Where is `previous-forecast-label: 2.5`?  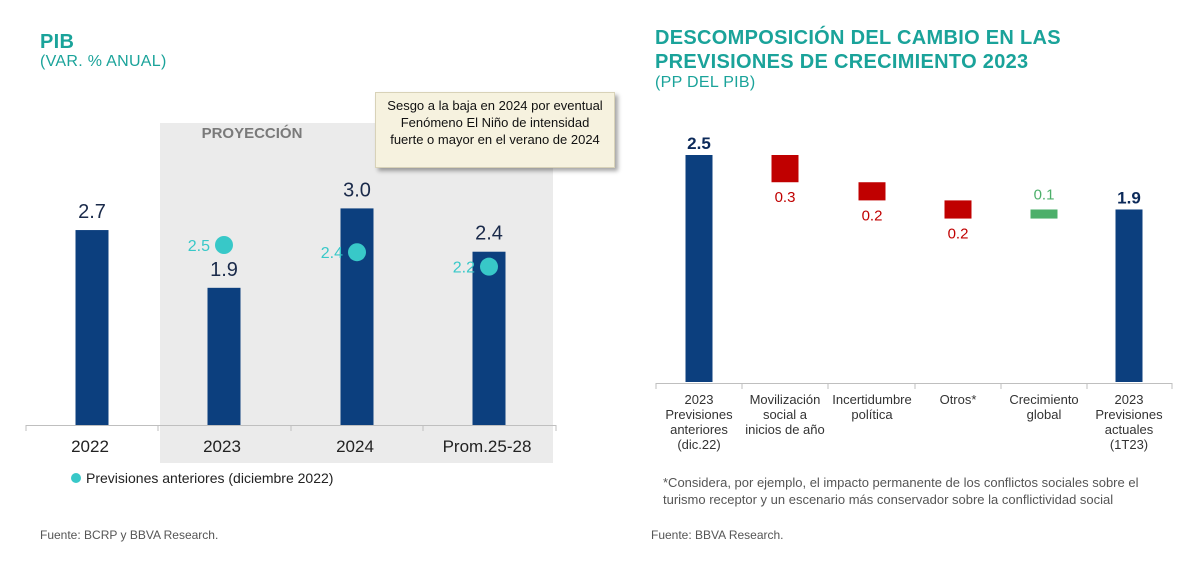
previous-forecast-label: 2.5 is located at coordinates (199, 246).